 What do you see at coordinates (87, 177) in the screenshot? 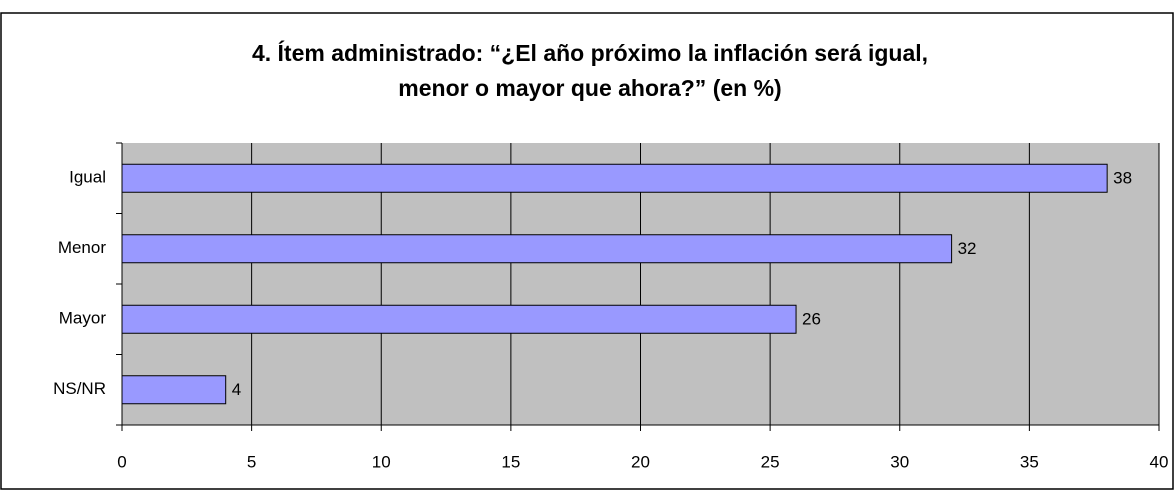
I see `y-tick-label: Igual` at bounding box center [87, 177].